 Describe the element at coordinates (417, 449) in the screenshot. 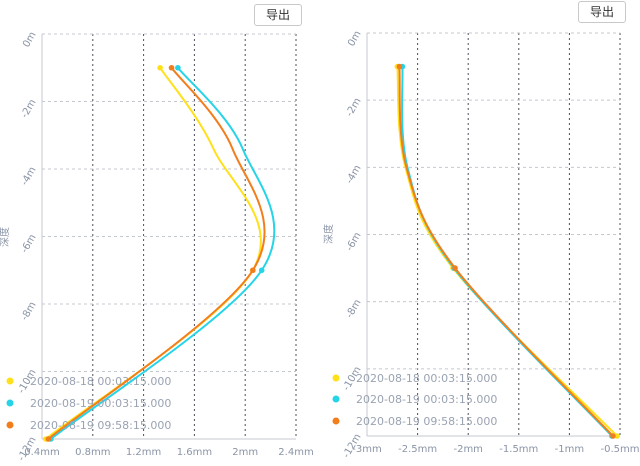

I see `x-tick-label: -2.5mm` at that location.